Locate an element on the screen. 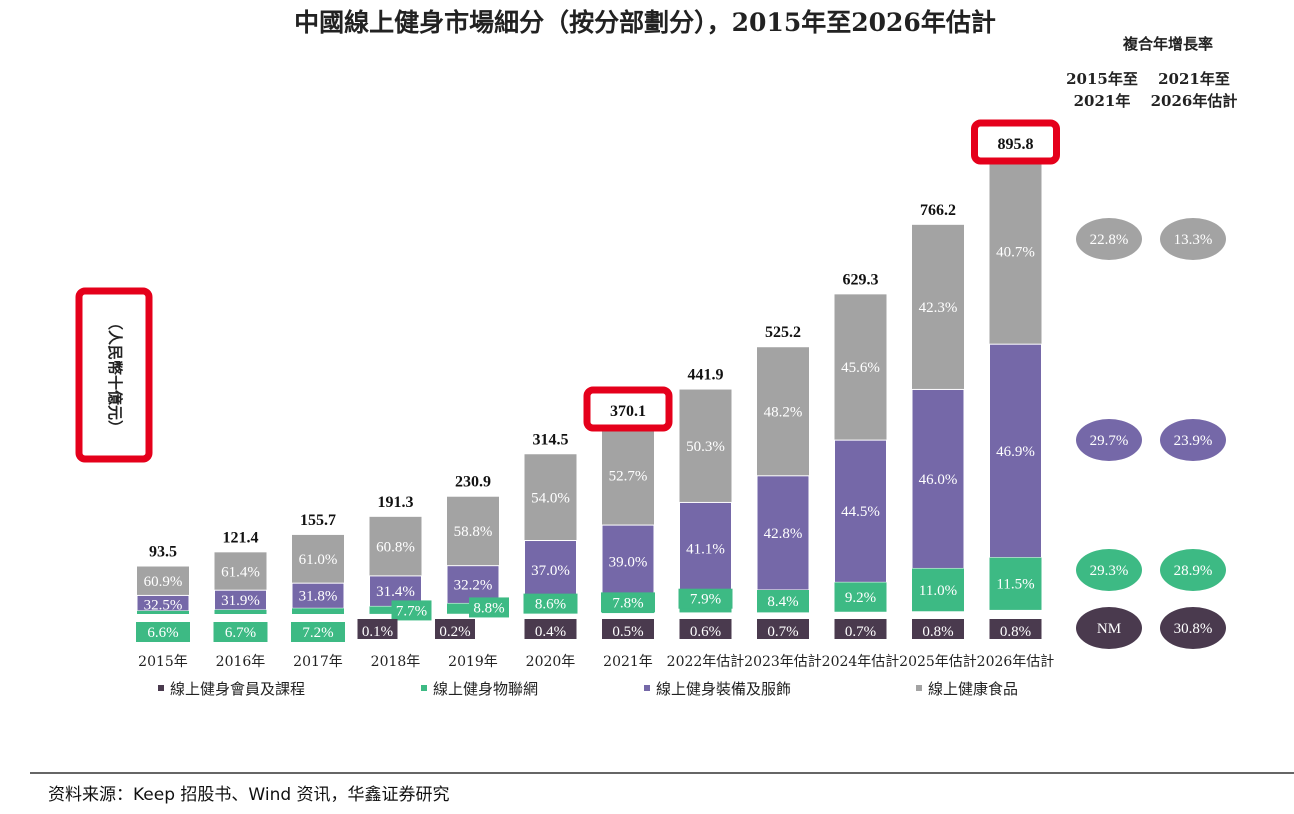 The height and width of the screenshot is (814, 1294). label-health-food: 52.7% is located at coordinates (628, 477).